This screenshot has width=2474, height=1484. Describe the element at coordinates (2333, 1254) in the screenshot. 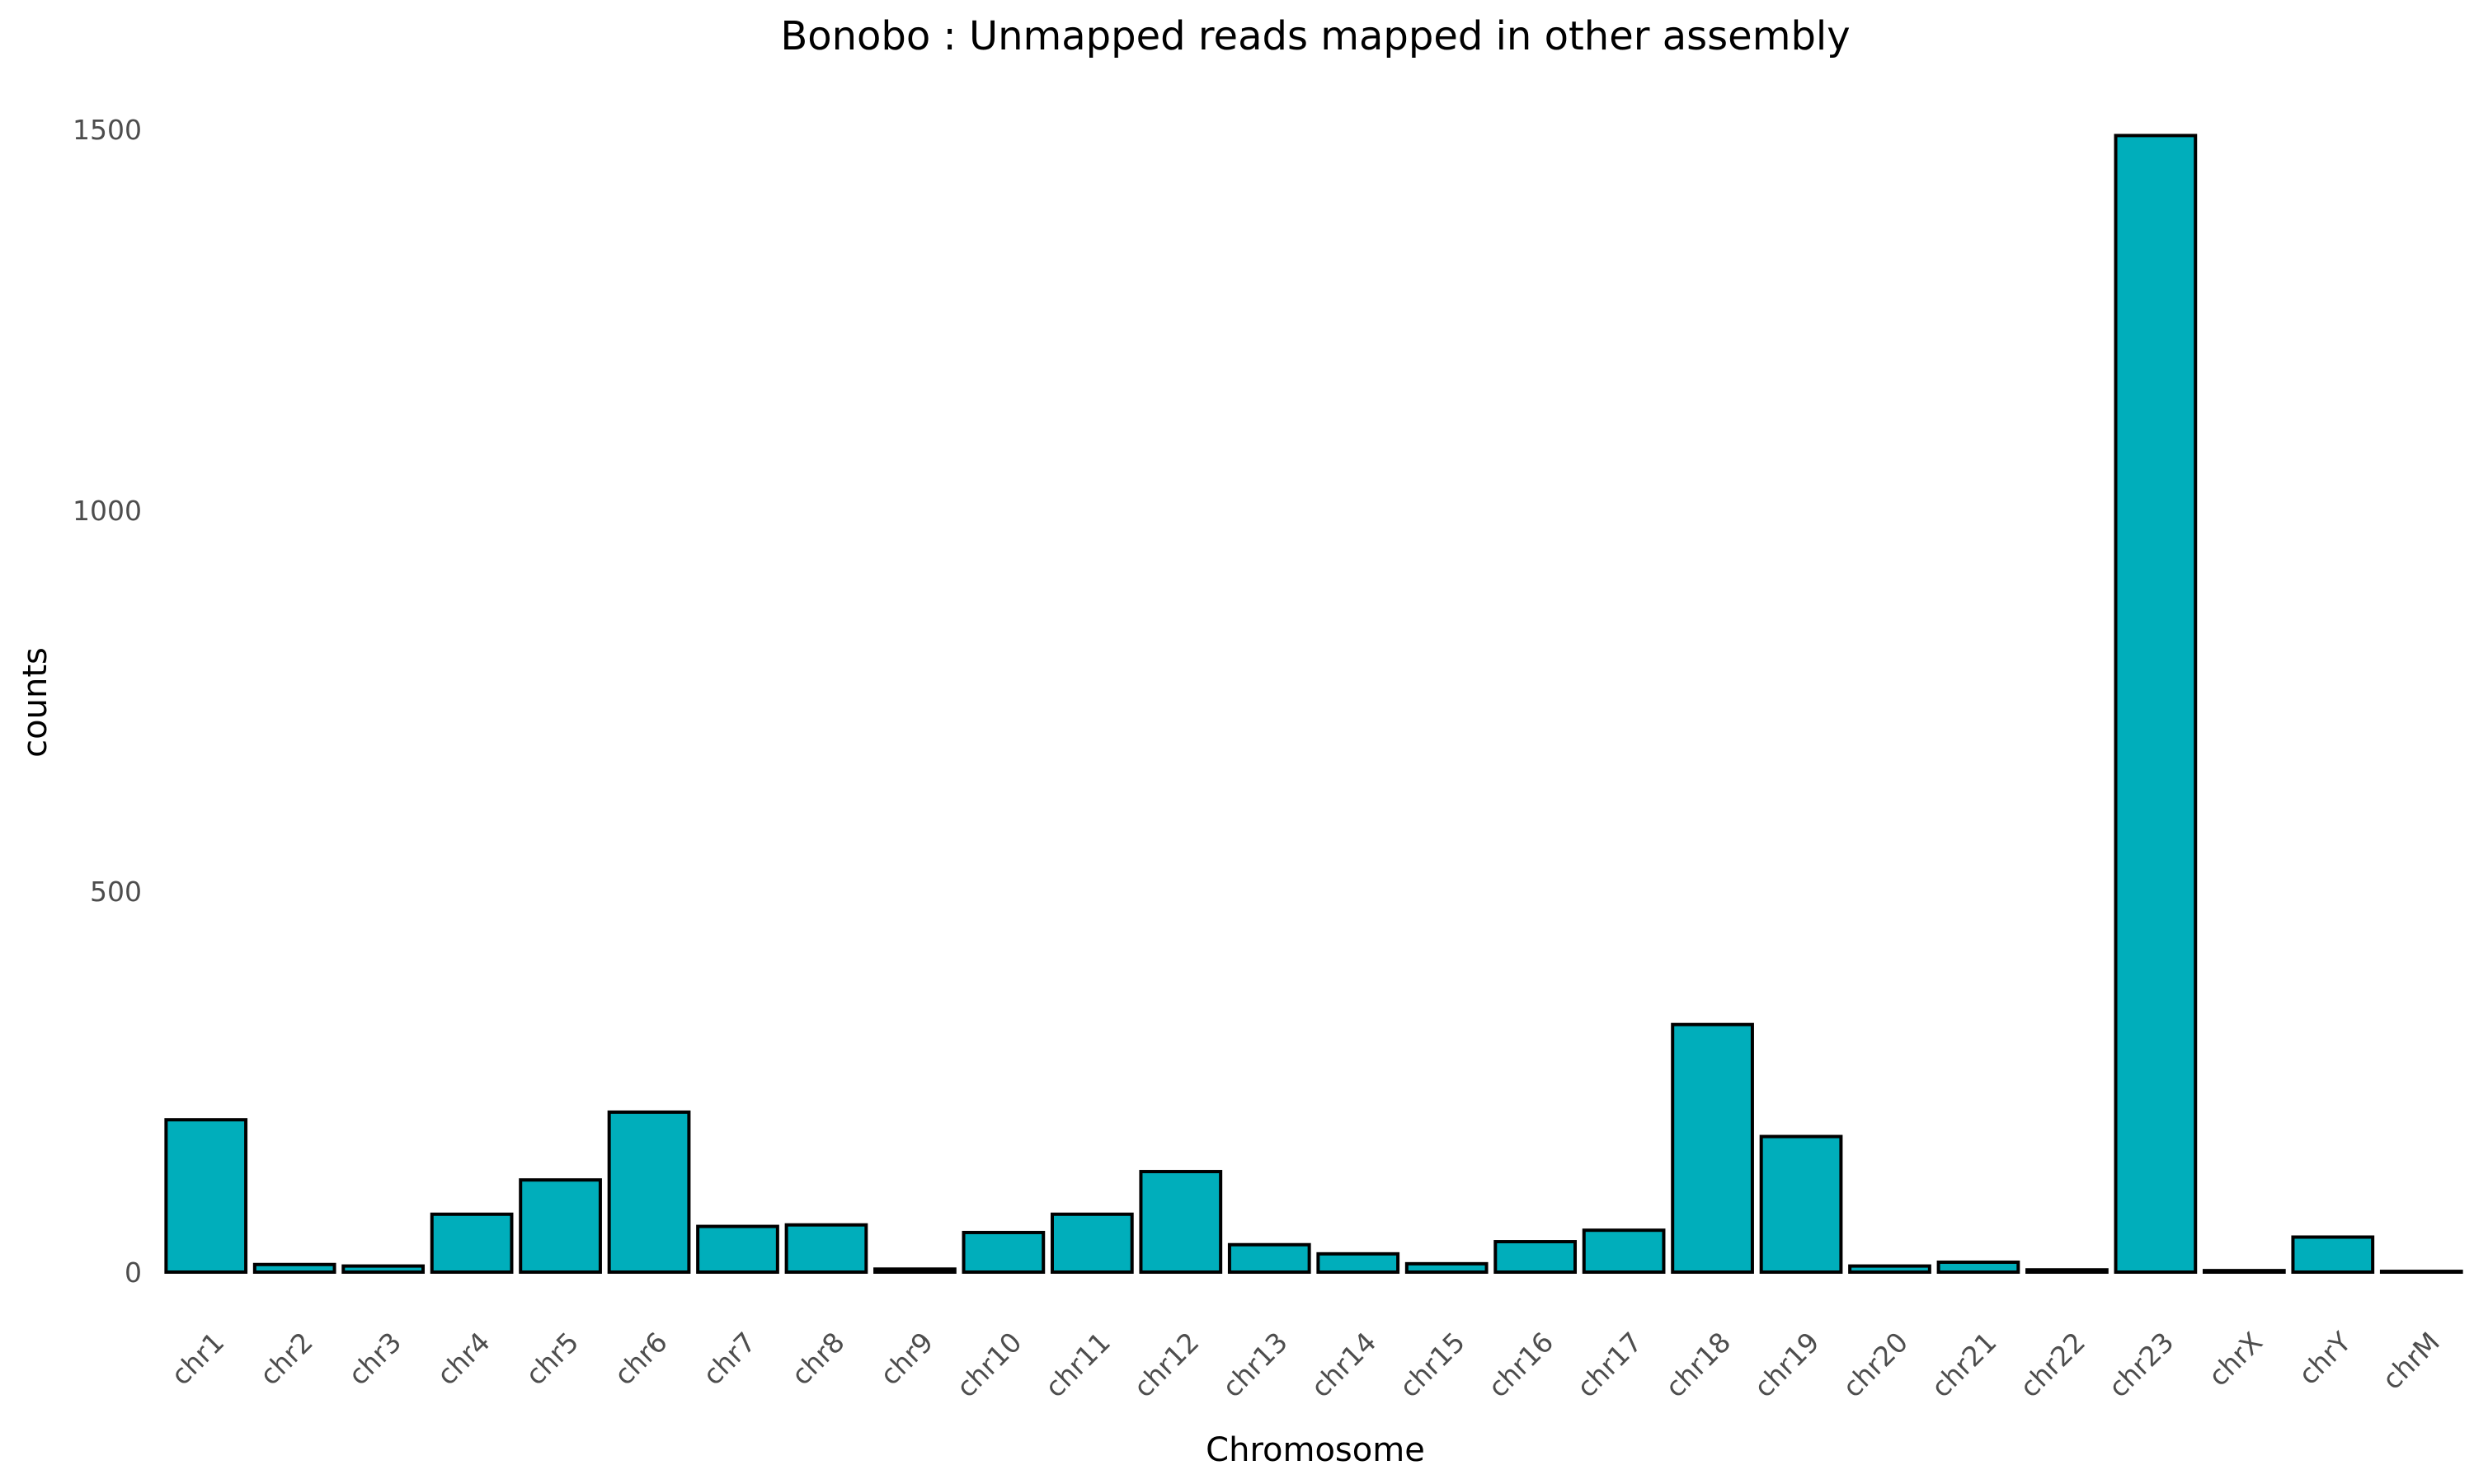

I see `bar-chrY` at that location.